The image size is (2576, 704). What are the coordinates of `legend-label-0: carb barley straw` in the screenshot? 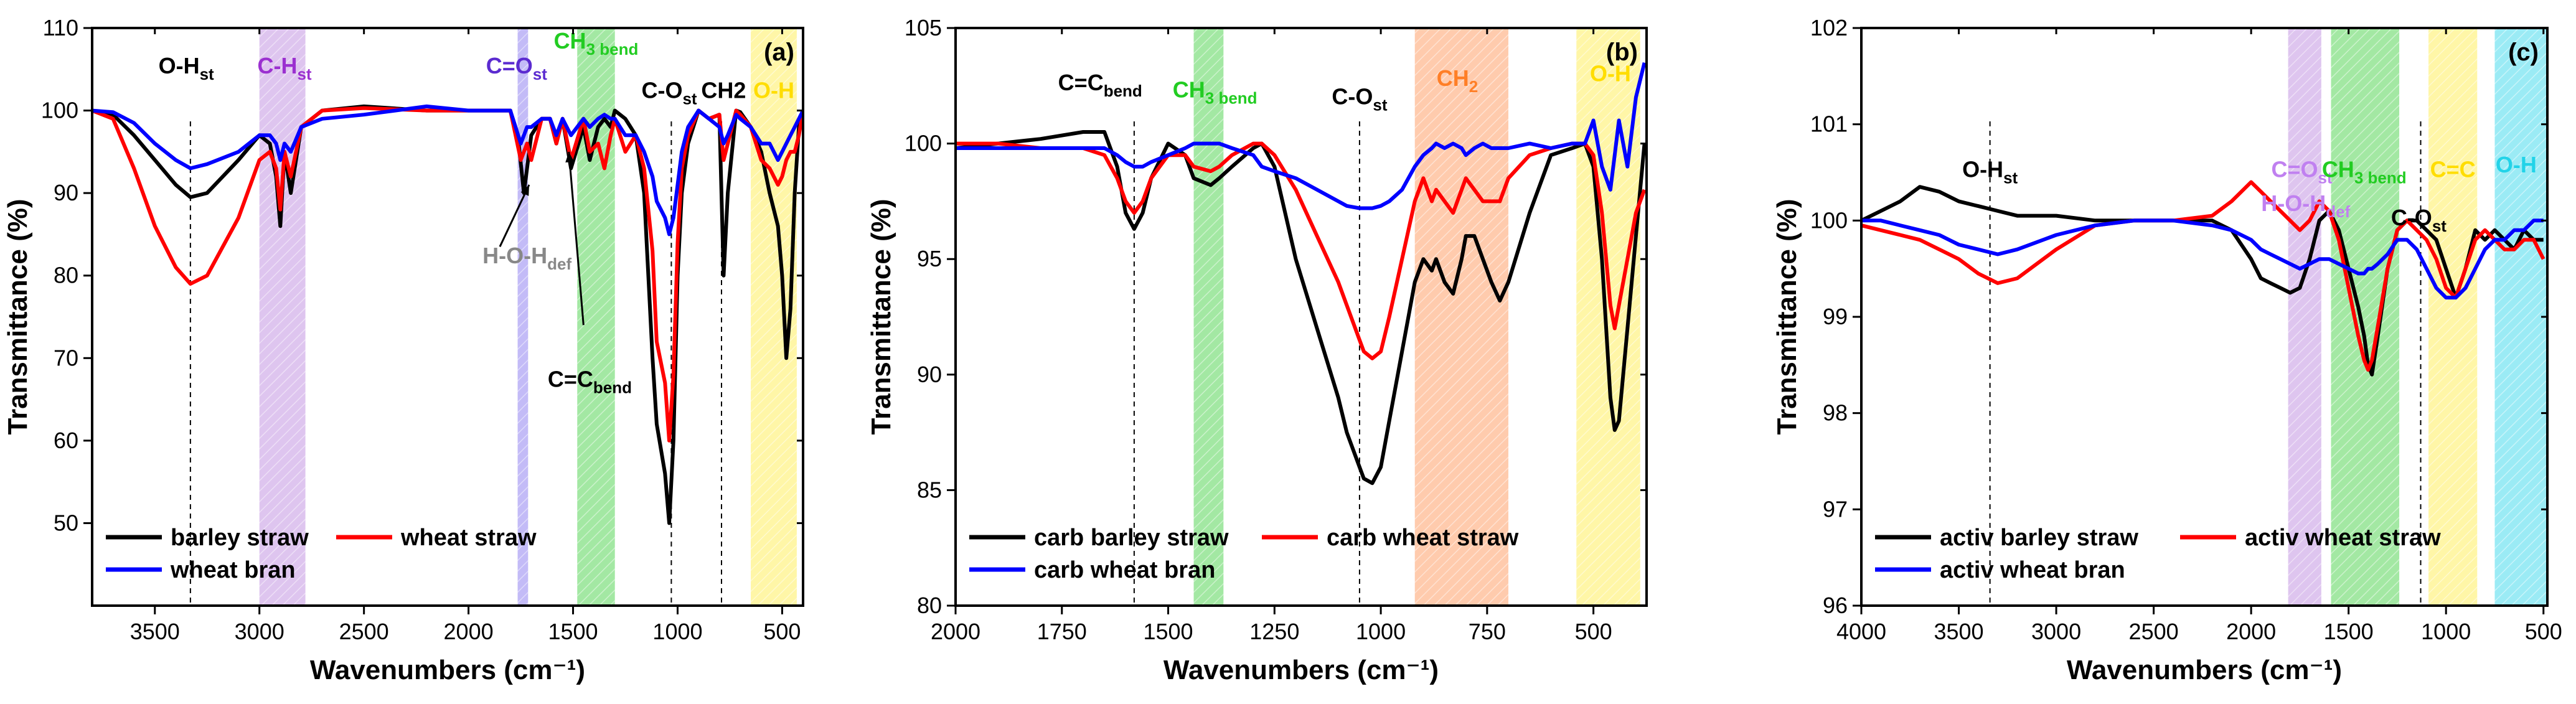 It's located at (1131, 538).